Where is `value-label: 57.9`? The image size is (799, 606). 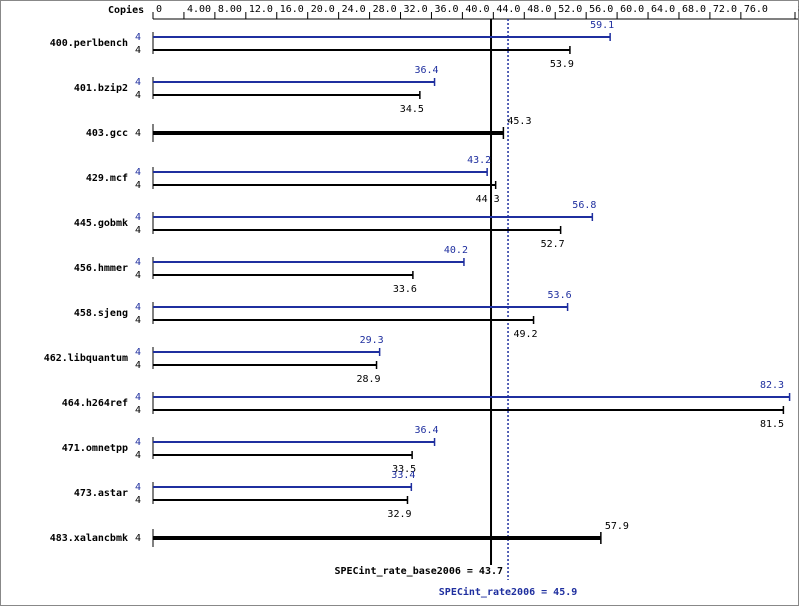
value-label: 57.9 is located at coordinates (617, 526).